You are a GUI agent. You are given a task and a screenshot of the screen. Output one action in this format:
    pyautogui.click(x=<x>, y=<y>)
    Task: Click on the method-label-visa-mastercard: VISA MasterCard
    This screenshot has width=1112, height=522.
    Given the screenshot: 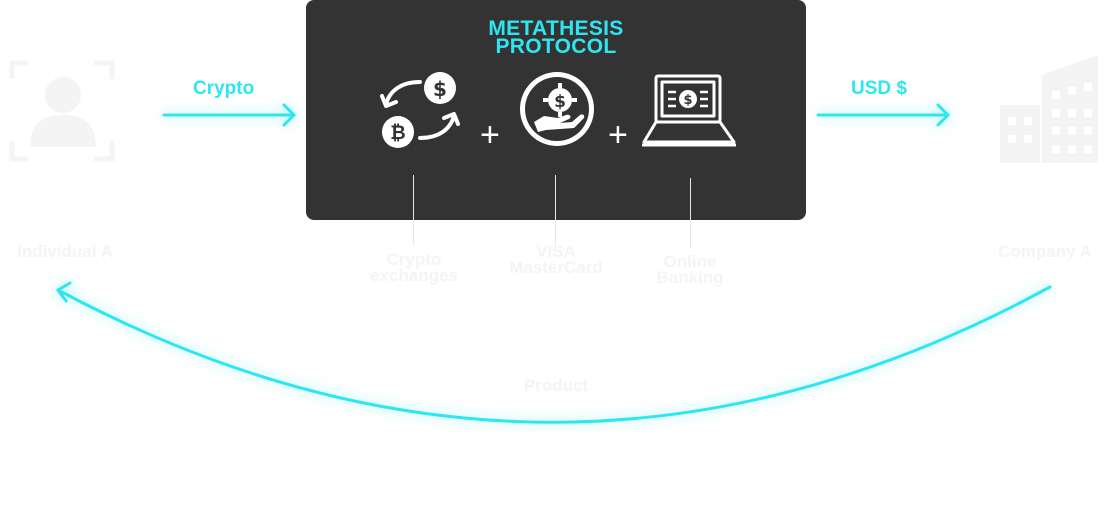 What is the action you would take?
    pyautogui.click(x=556, y=259)
    